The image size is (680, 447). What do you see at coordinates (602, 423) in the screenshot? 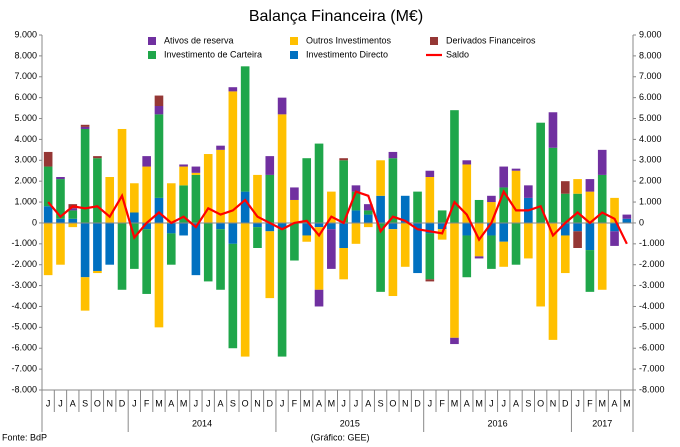
I see `year-label: 2017` at bounding box center [602, 423].